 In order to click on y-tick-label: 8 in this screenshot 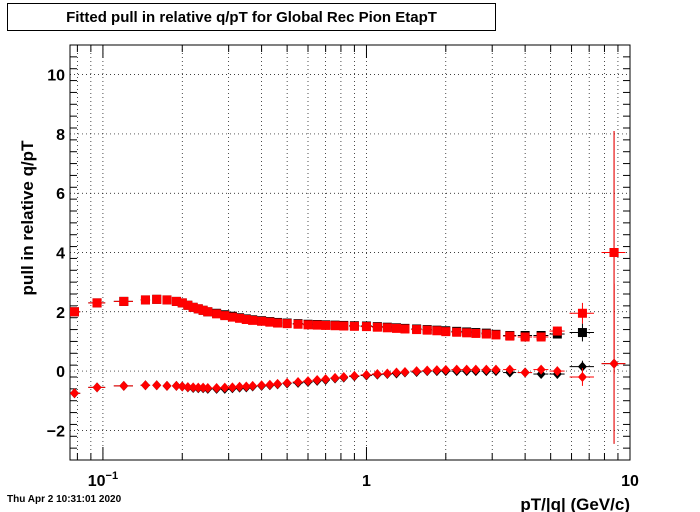, I will do `click(60, 135)`.